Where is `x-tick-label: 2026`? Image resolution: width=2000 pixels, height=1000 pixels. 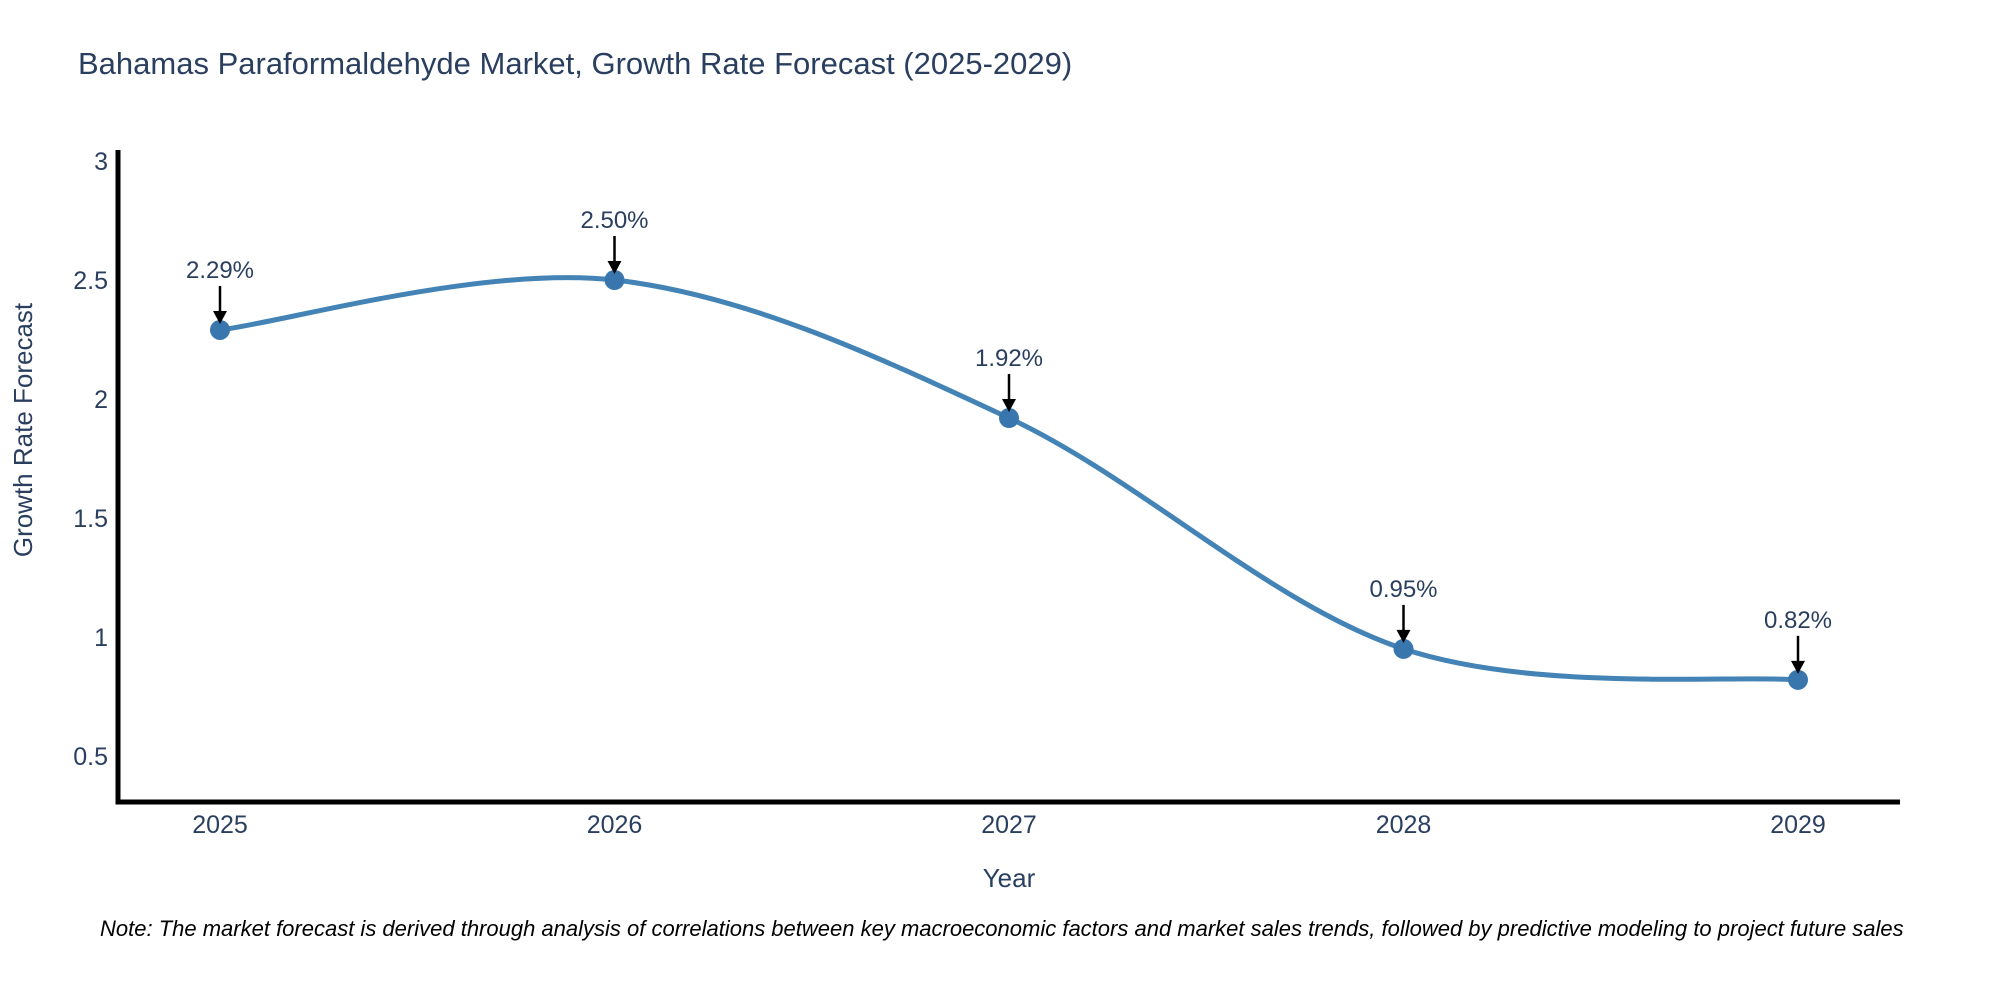 x-tick-label: 2026 is located at coordinates (615, 825).